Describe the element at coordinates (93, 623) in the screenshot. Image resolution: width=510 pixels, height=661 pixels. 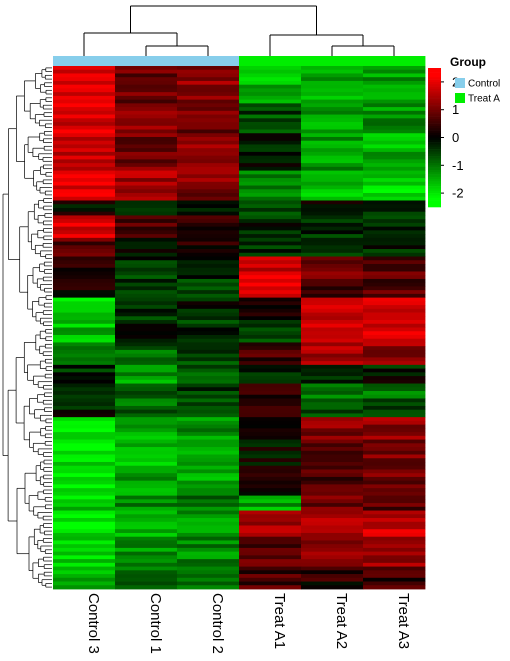
I see `column-label: Control 3` at that location.